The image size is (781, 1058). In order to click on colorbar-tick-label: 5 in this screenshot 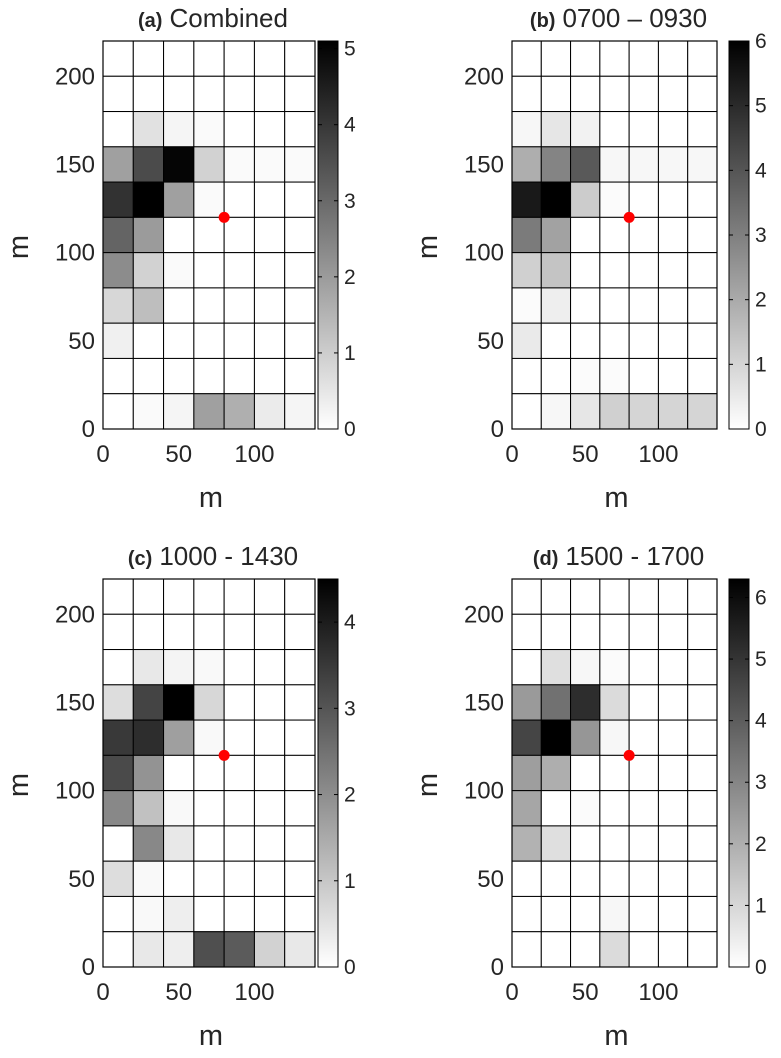, I will do `click(761, 106)`.